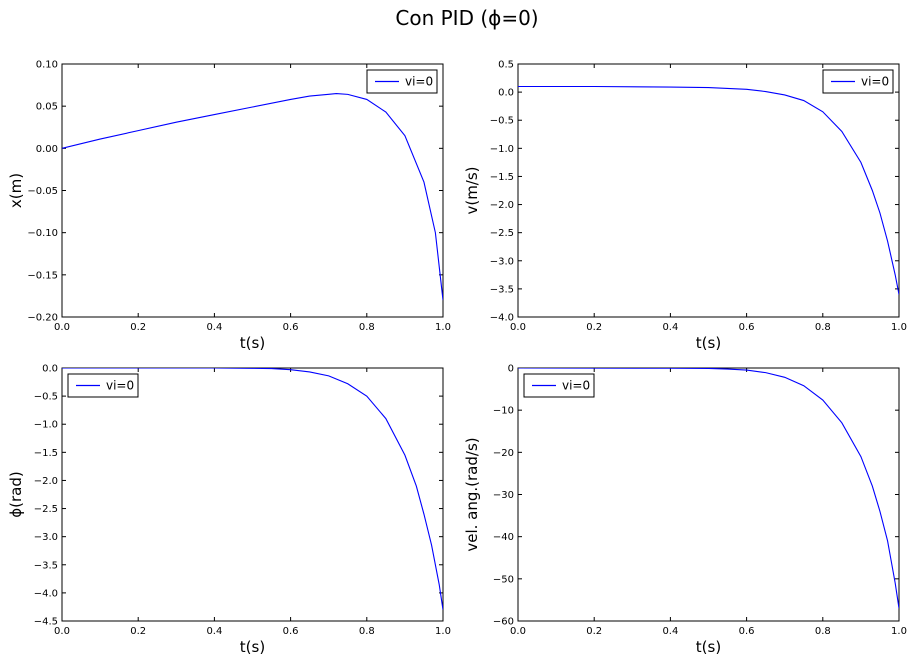  What do you see at coordinates (47, 107) in the screenshot?
I see `y-tick-label: 0.05` at bounding box center [47, 107].